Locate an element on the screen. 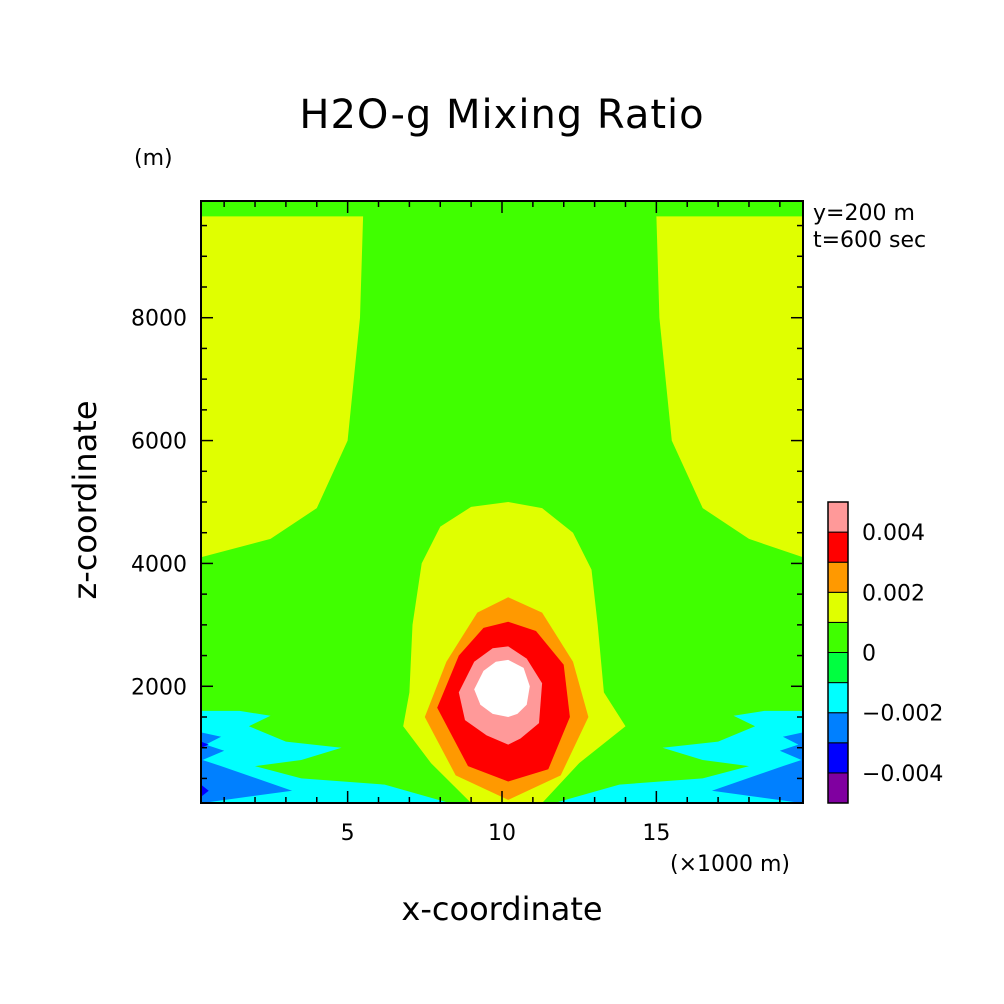  y-tick-label: 8000 is located at coordinates (159, 319).